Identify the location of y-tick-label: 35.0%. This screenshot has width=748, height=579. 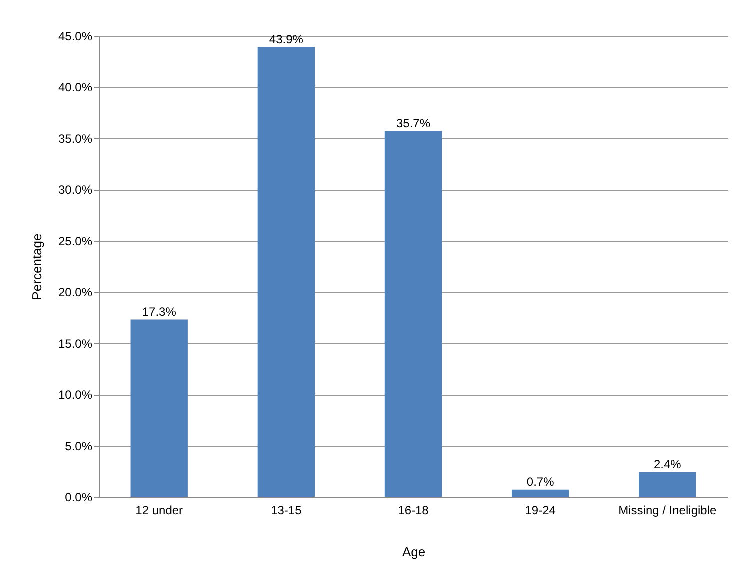
(75, 139).